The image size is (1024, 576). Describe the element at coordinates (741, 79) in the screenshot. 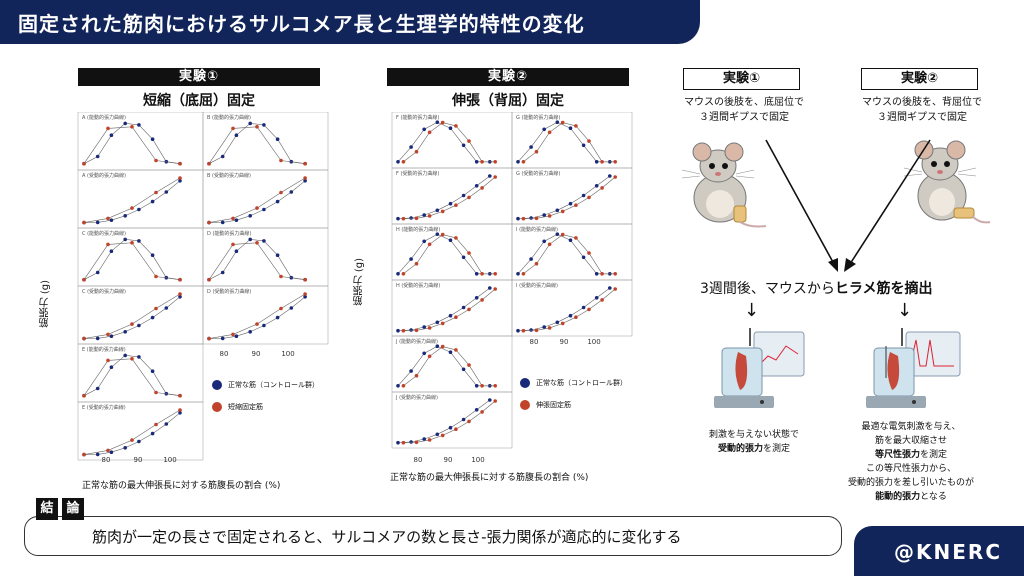

I see `right-exp1-tag: 実験①` at that location.